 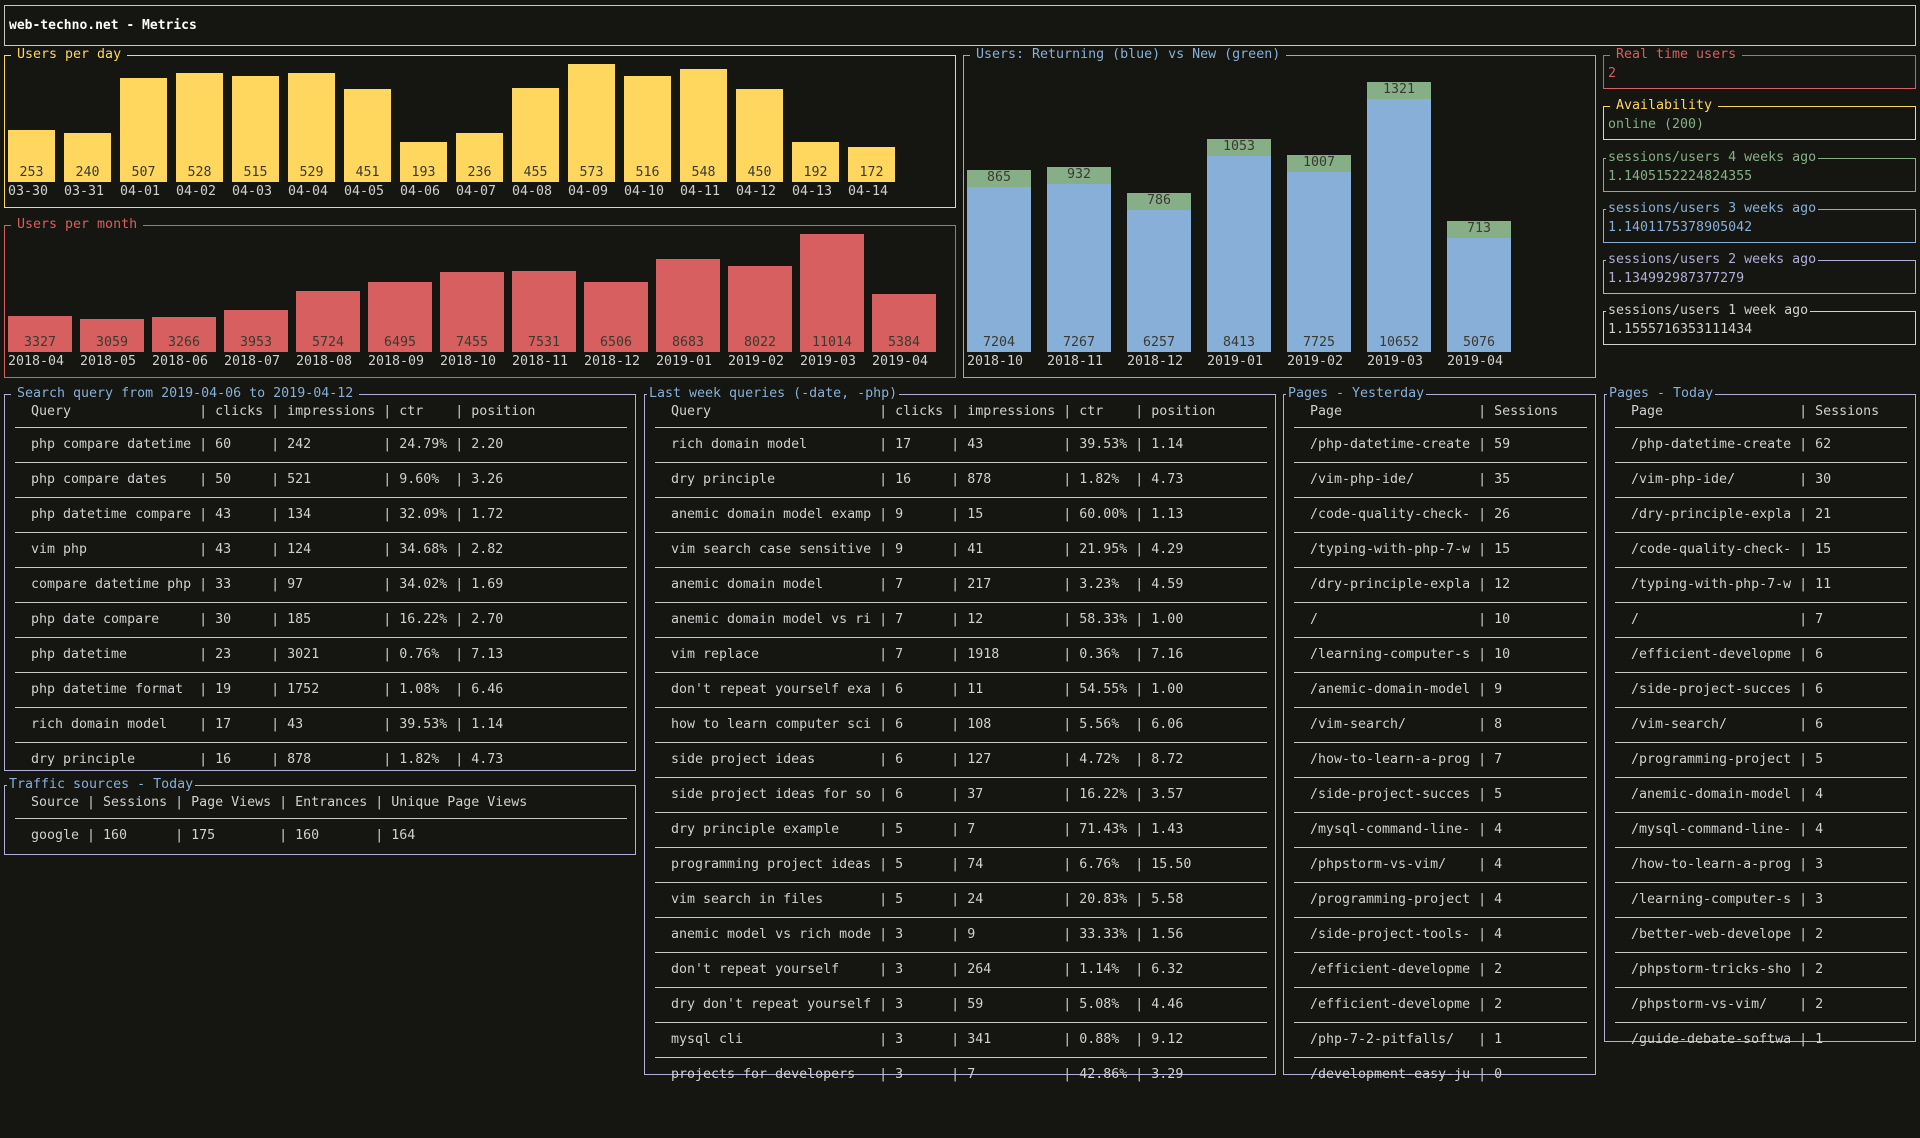 What do you see at coordinates (1761, 725) in the screenshot?
I see `table-row: /vim-search/6` at bounding box center [1761, 725].